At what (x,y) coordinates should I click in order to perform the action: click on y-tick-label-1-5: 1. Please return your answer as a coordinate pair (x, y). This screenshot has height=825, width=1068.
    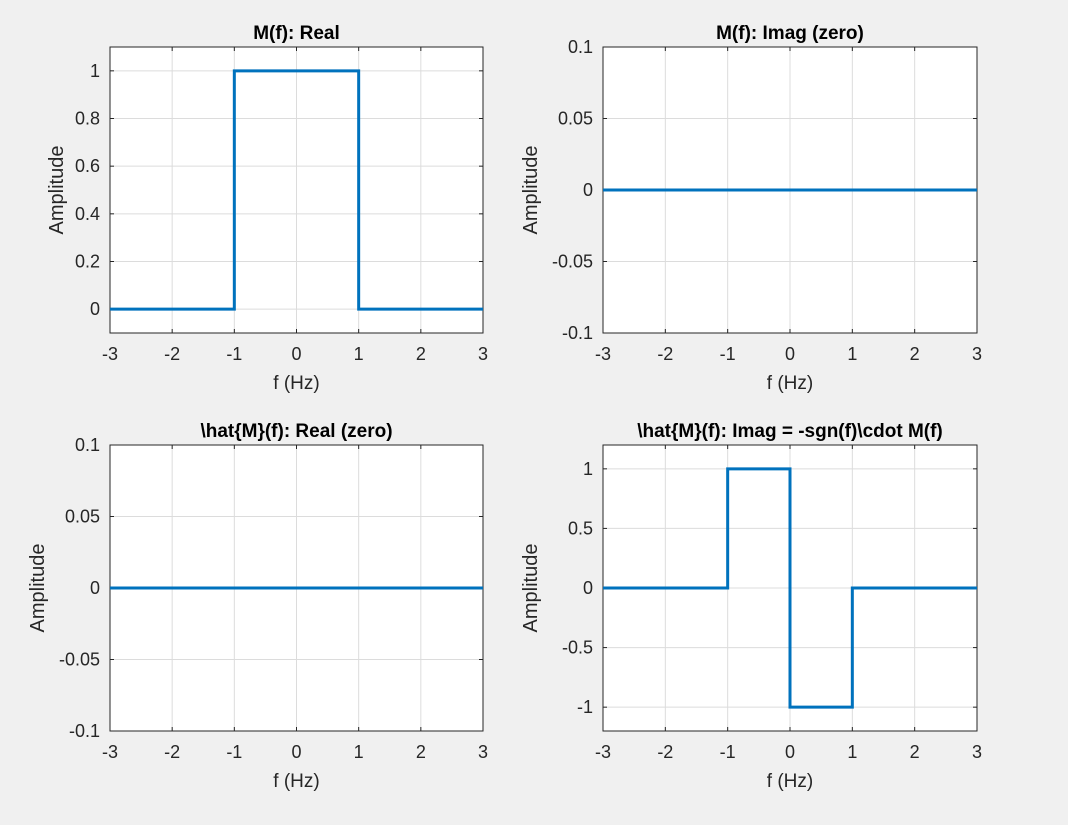
    Looking at the image, I should click on (95, 71).